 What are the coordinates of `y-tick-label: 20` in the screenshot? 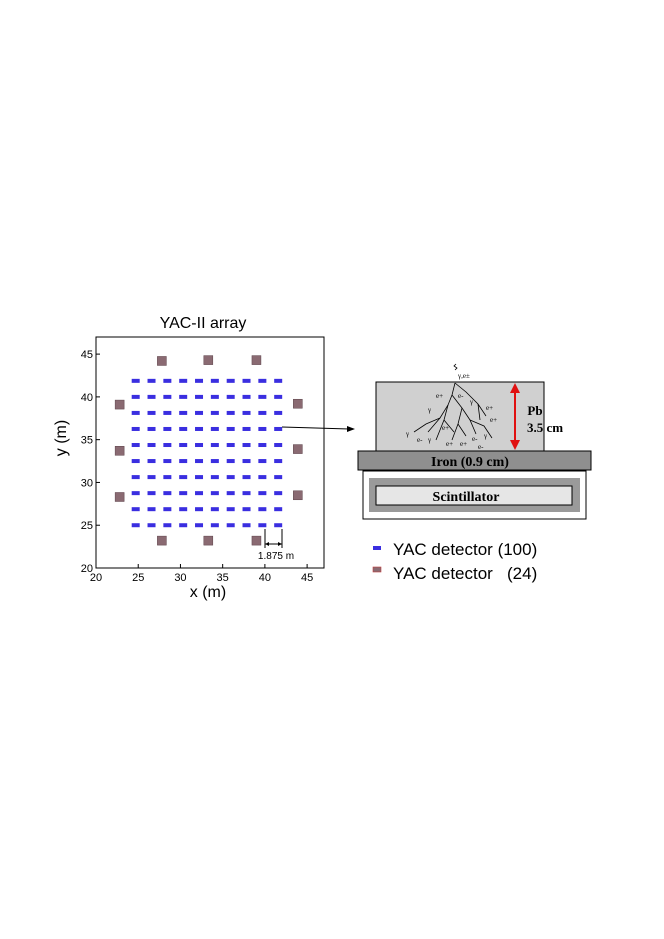 It's located at (87, 569).